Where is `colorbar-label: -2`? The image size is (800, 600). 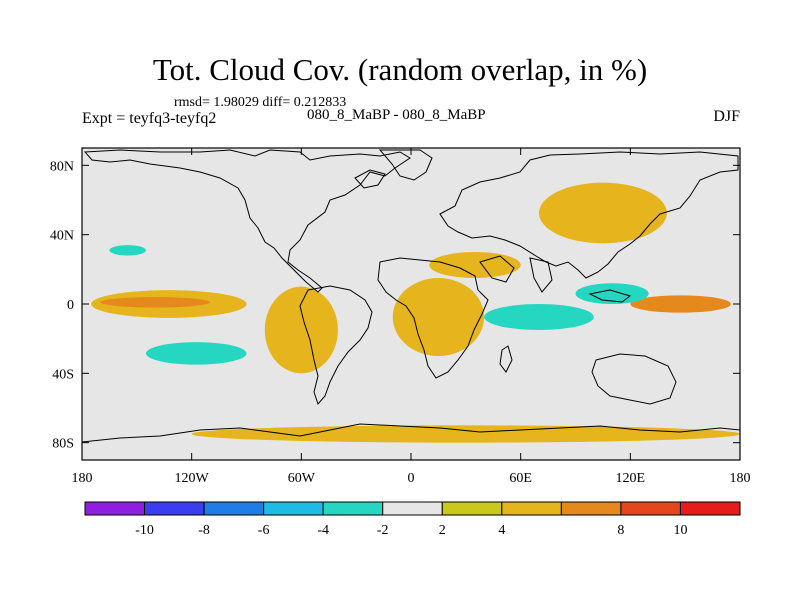 colorbar-label: -2 is located at coordinates (383, 530).